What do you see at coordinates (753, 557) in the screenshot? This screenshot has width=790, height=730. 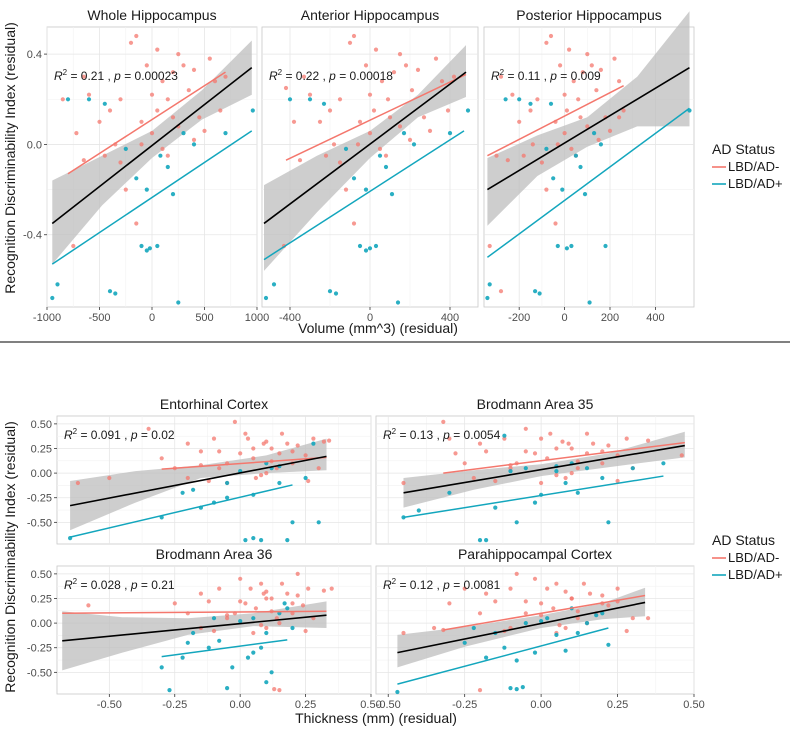 I see `bottom-legend-label-neg: LBD/AD-` at bounding box center [753, 557].